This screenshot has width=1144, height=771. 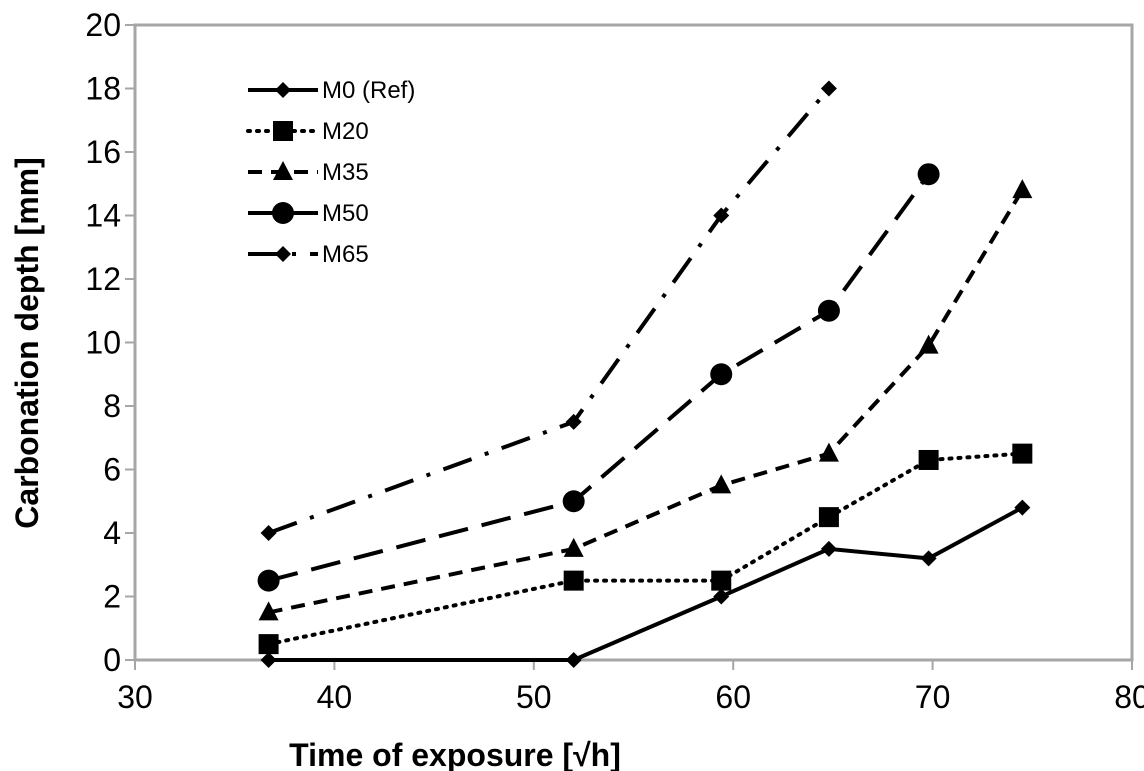 I want to click on legend-item: M35, so click(x=308, y=172).